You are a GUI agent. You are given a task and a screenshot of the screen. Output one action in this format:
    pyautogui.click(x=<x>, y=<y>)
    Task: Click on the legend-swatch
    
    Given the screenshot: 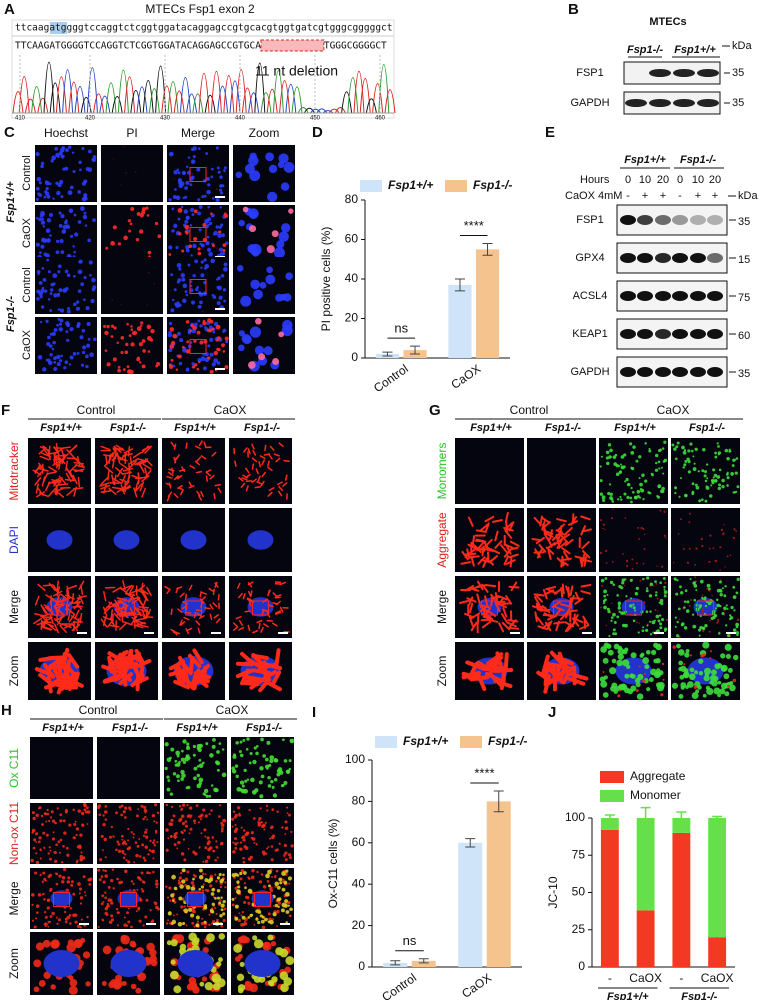 What is the action you would take?
    pyautogui.click(x=386, y=742)
    